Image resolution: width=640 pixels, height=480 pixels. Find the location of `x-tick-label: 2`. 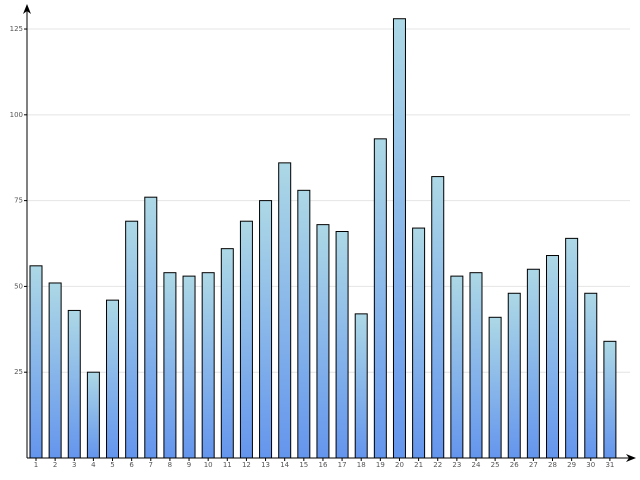

x-tick-label: 2 is located at coordinates (55, 465).